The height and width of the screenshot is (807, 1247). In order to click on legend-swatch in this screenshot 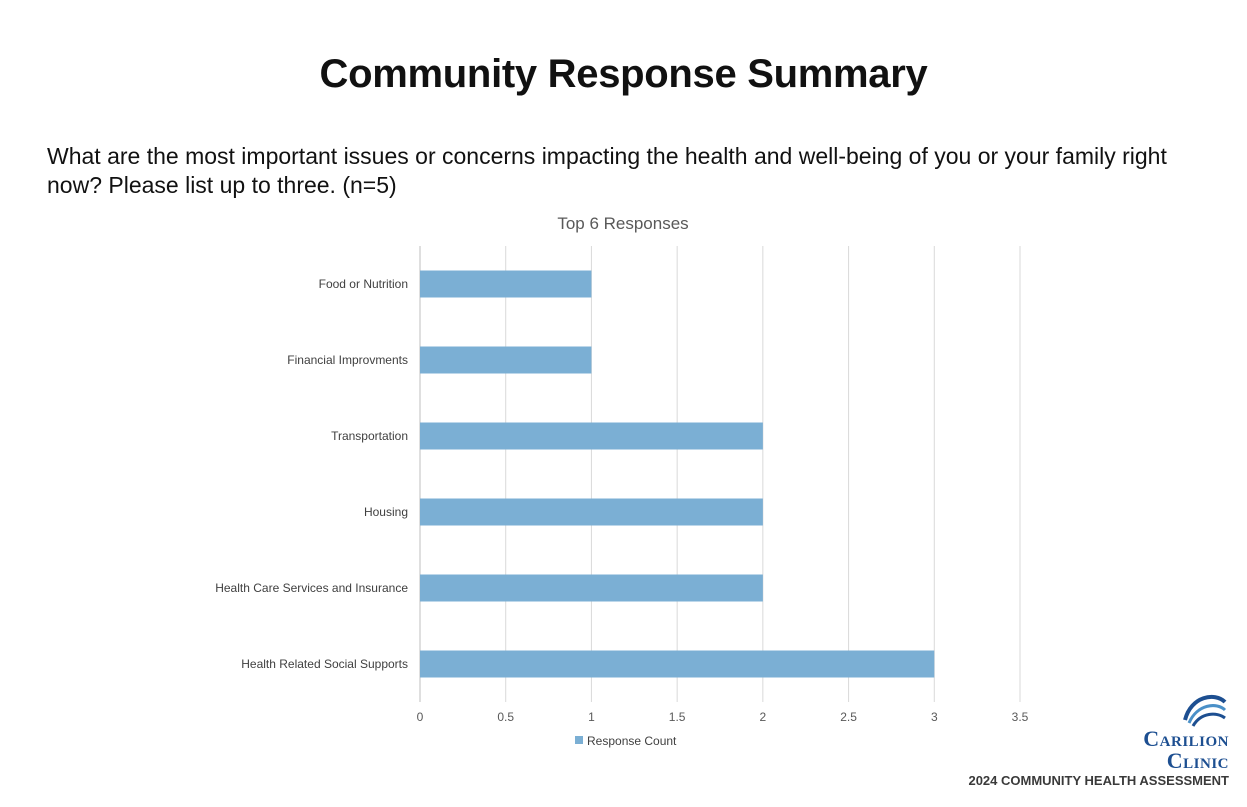, I will do `click(579, 740)`.